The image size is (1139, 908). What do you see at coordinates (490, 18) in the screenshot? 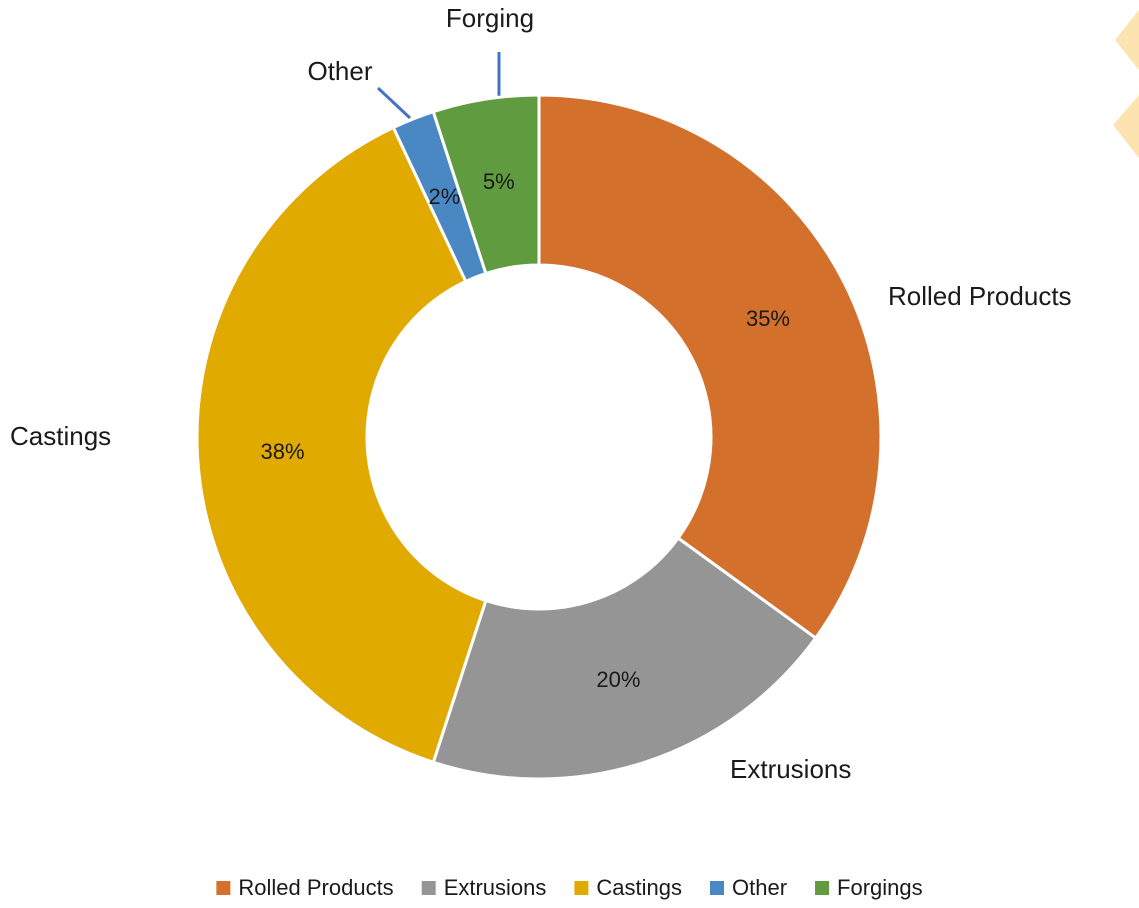
I see `category-label: Forging` at bounding box center [490, 18].